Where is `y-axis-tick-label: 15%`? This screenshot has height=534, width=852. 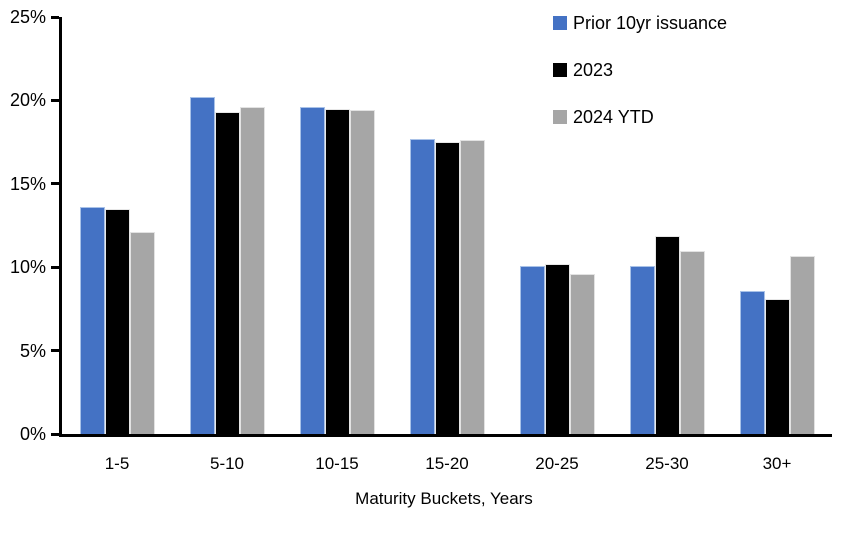
y-axis-tick-label: 15% is located at coordinates (27, 183).